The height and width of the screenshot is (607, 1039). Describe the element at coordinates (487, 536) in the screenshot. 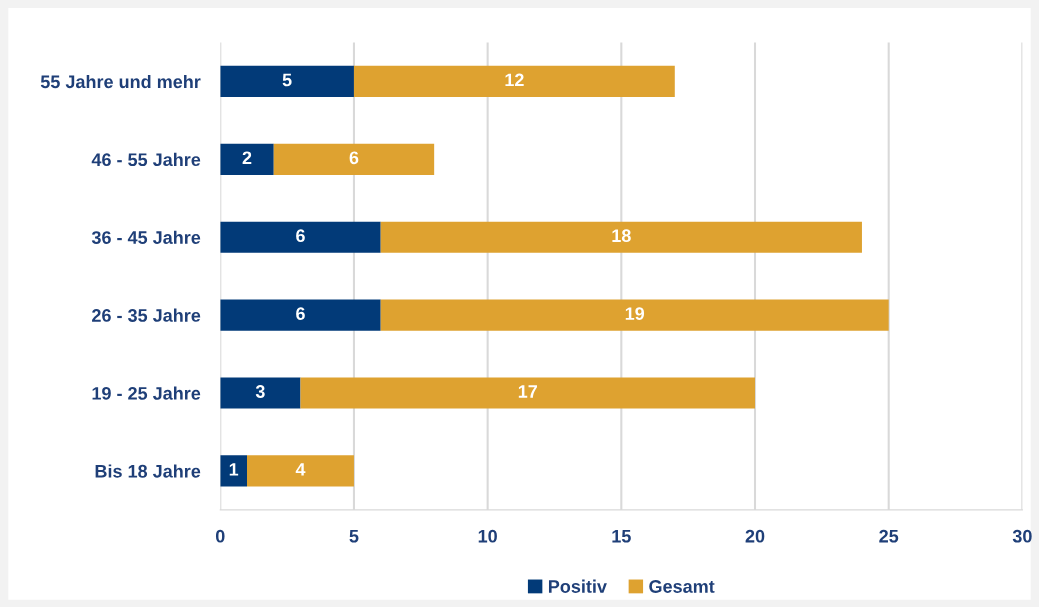

I see `x-tick-label: 10` at that location.